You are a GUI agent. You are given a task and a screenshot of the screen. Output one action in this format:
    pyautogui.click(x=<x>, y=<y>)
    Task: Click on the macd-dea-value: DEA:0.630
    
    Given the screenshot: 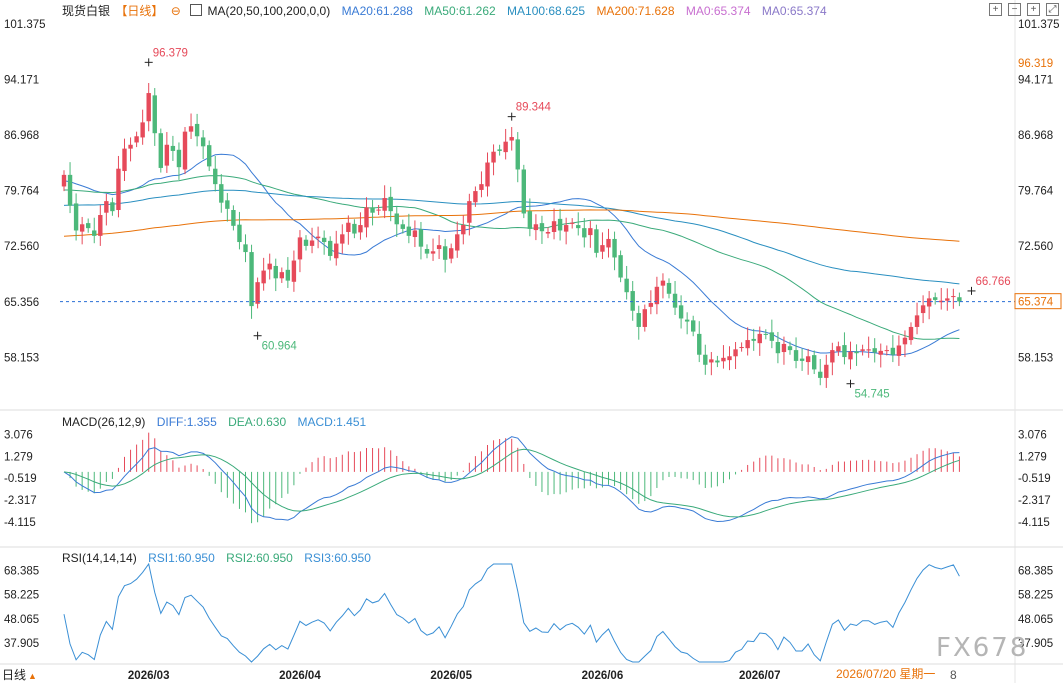 What is the action you would take?
    pyautogui.click(x=257, y=422)
    